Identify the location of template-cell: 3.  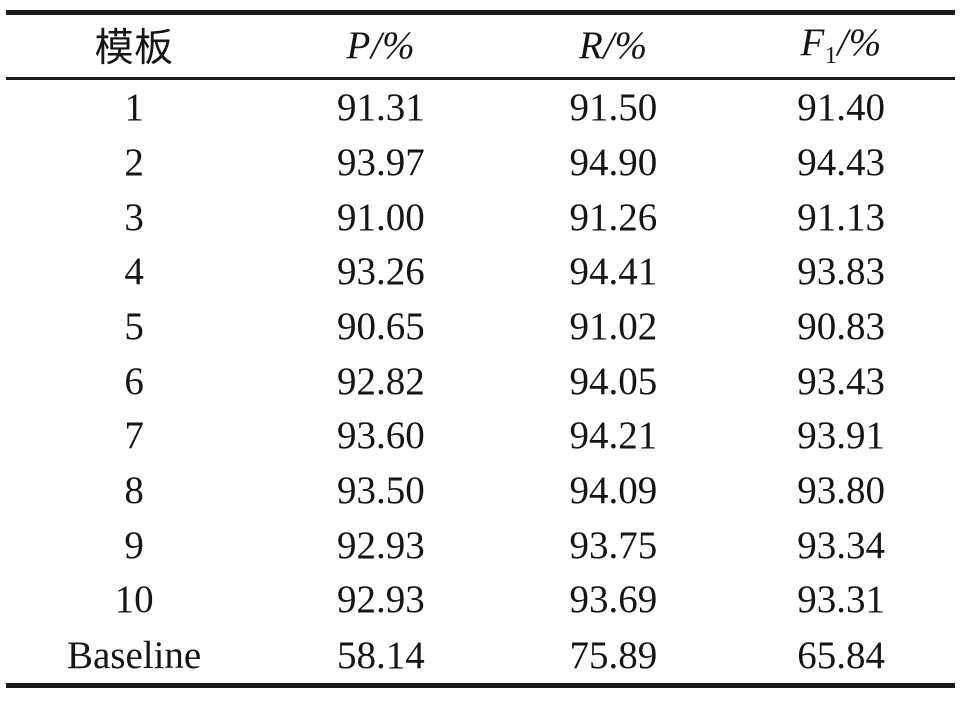
(134, 217).